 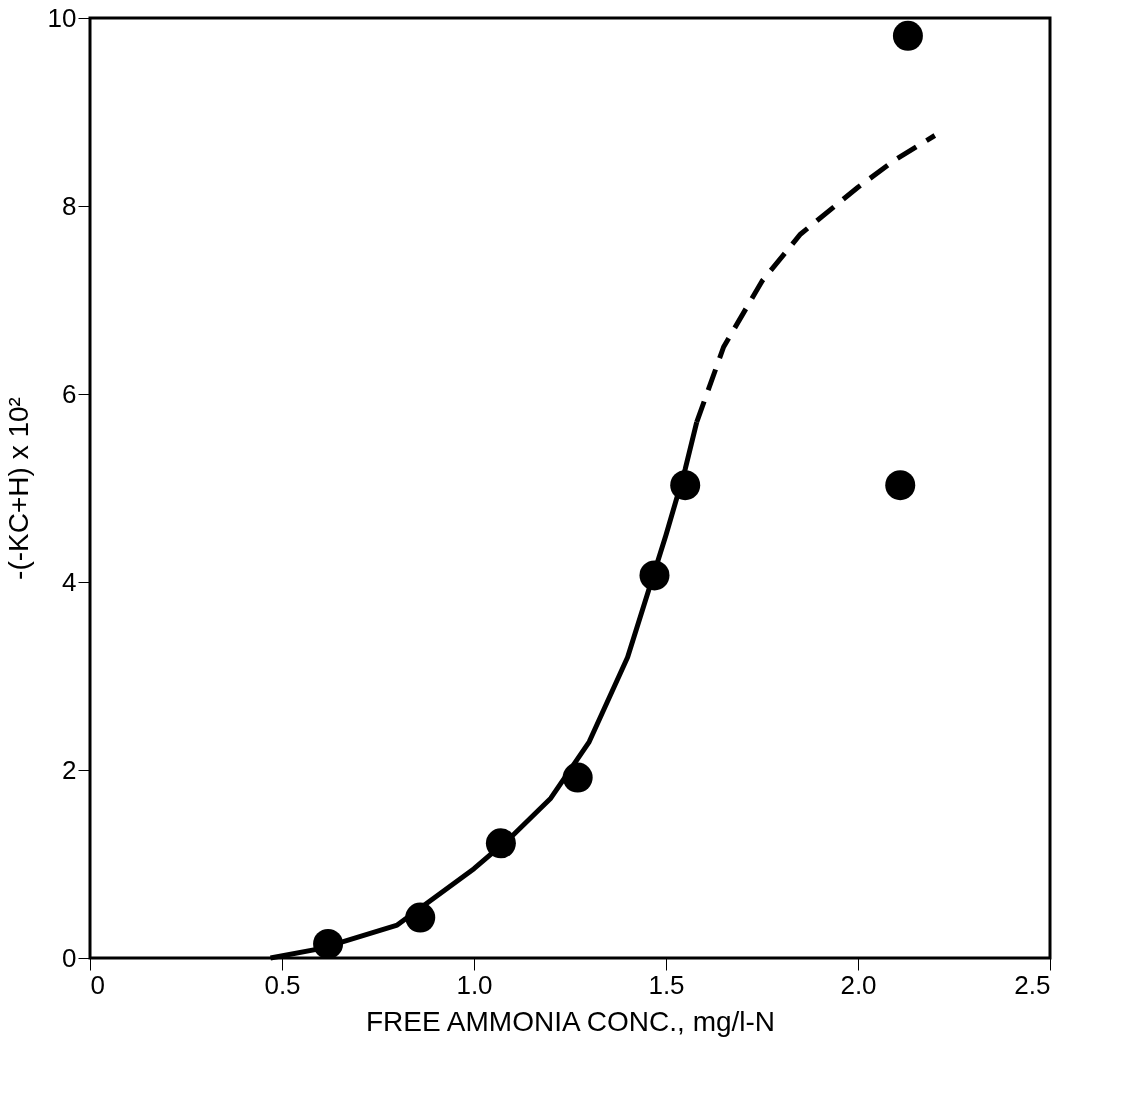 I want to click on x-tick-label: 1.5, so click(x=666, y=984).